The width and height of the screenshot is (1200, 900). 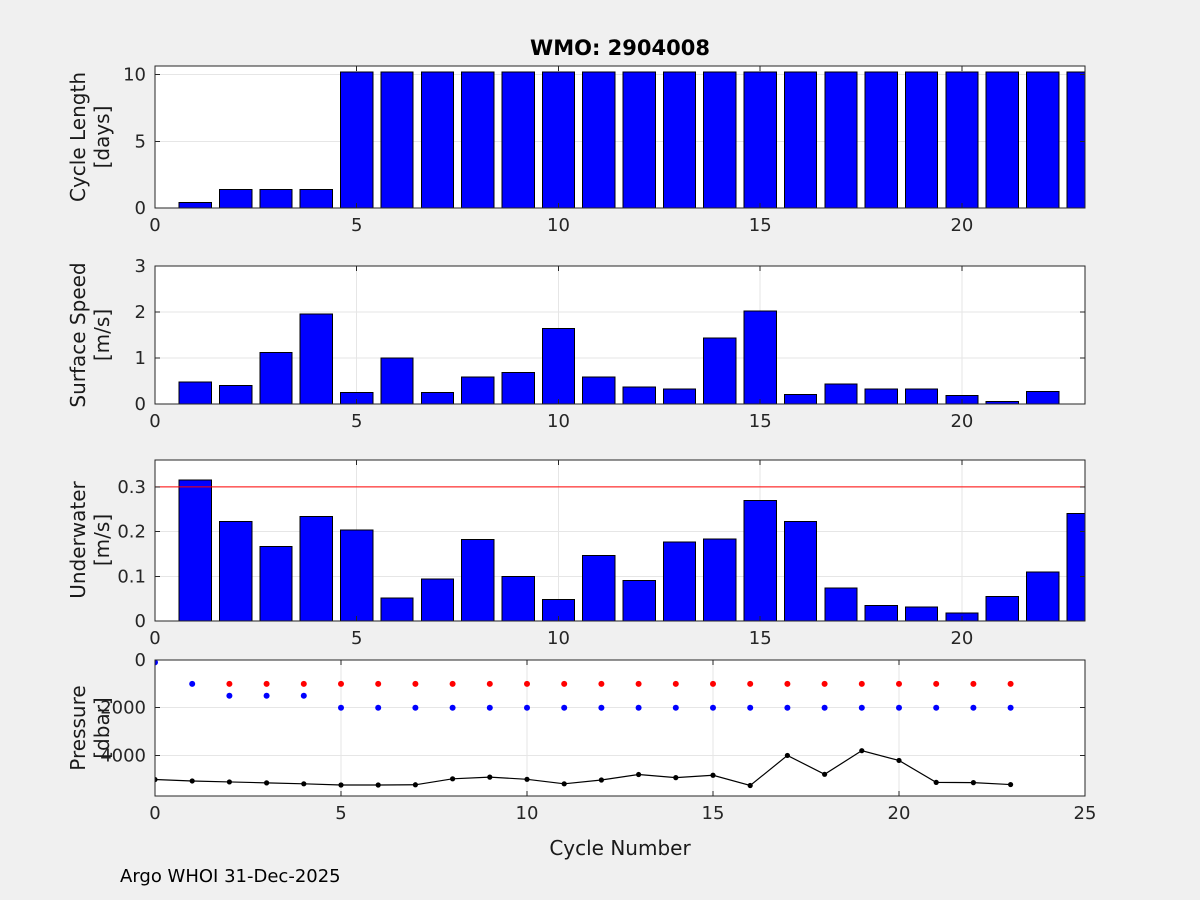 I want to click on ylabel-underwater-line1: Underwater, so click(x=78, y=540).